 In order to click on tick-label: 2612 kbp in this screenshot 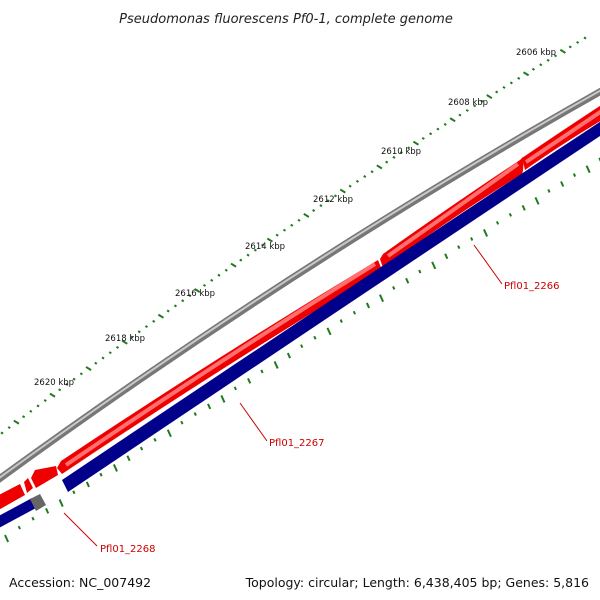, I will do `click(333, 200)`.